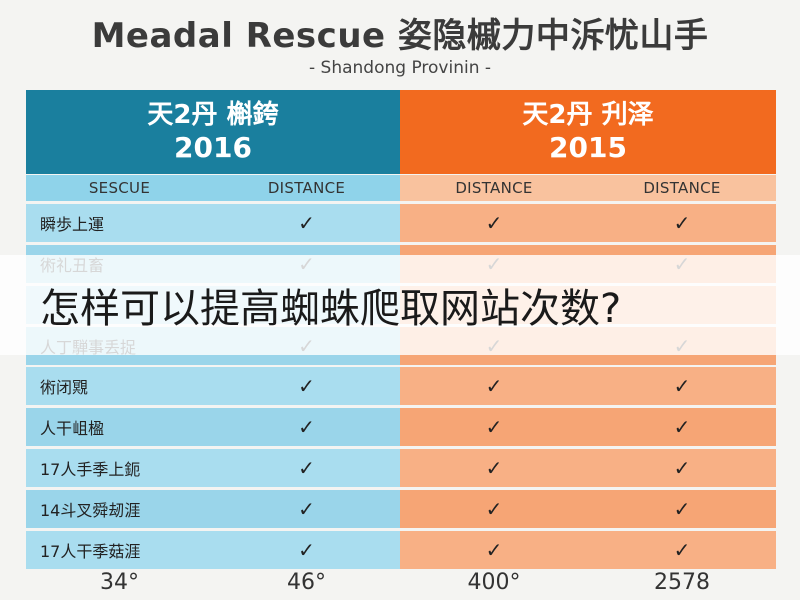 Image resolution: width=800 pixels, height=600 pixels. I want to click on group-header-2015: 天2丹 刋泽 2015, so click(588, 132).